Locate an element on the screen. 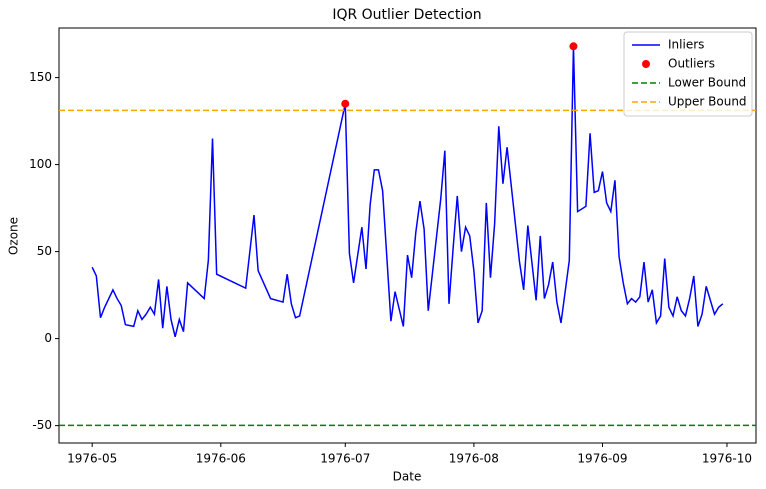 Image resolution: width=766 pixels, height=489 pixels. x-tick-label: 1976-07 is located at coordinates (345, 459).